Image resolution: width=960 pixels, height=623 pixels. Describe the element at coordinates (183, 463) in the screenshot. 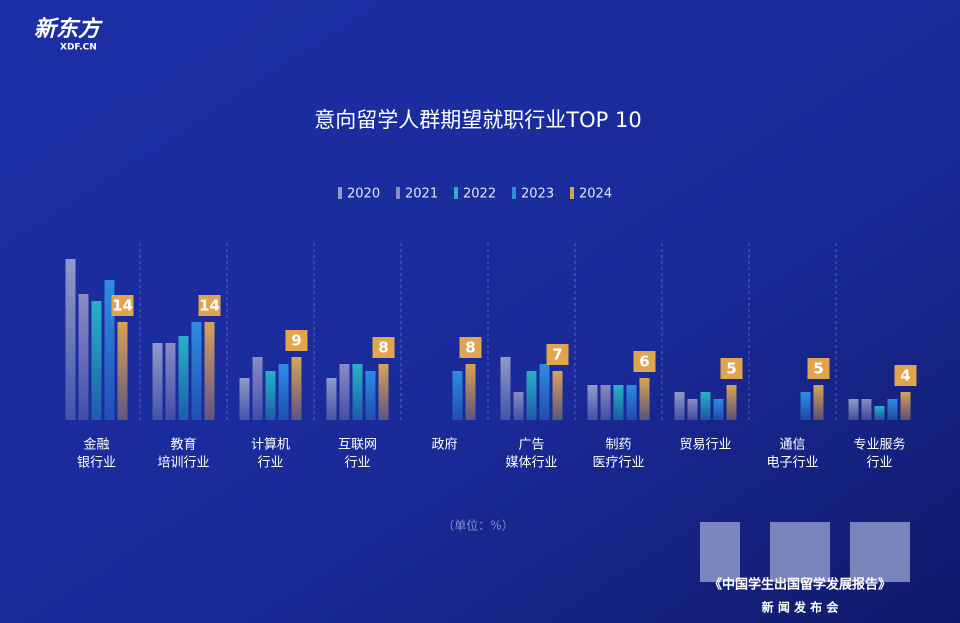

I see `x-tick-label: 培训行业` at that location.